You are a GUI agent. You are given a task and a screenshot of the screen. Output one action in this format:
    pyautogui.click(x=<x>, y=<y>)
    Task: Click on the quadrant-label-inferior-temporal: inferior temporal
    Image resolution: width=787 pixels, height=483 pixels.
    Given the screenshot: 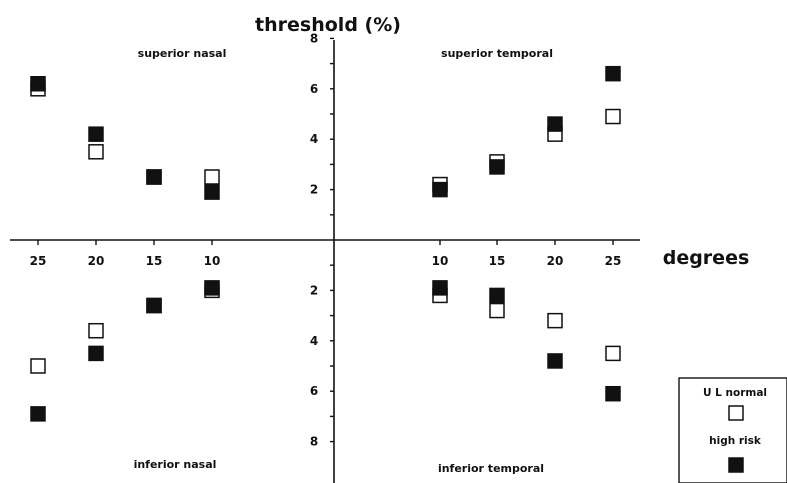 What is the action you would take?
    pyautogui.click(x=491, y=468)
    